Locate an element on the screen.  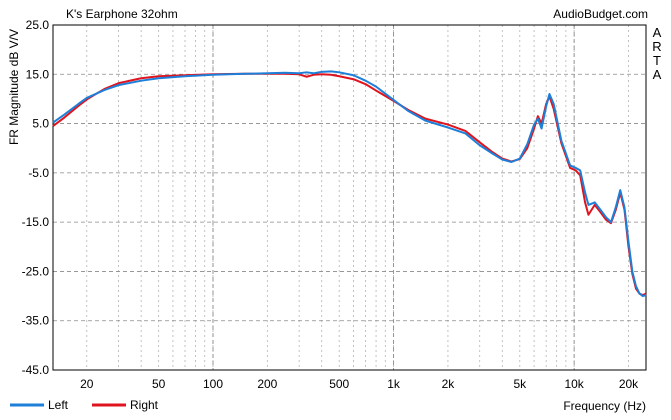
y-tick-label: -35.0 is located at coordinates (36, 321).